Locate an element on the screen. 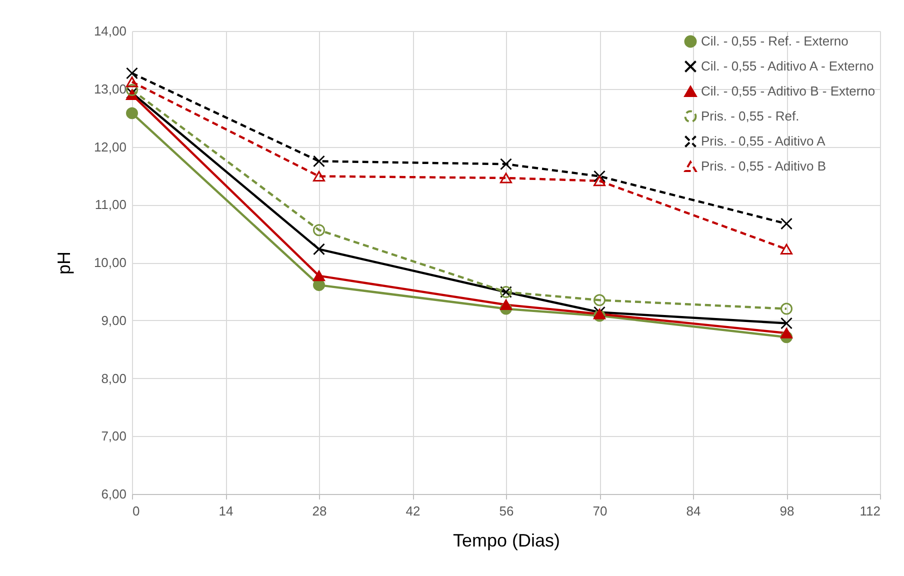 The image size is (904, 576). x-tick-label: 42 is located at coordinates (413, 511).